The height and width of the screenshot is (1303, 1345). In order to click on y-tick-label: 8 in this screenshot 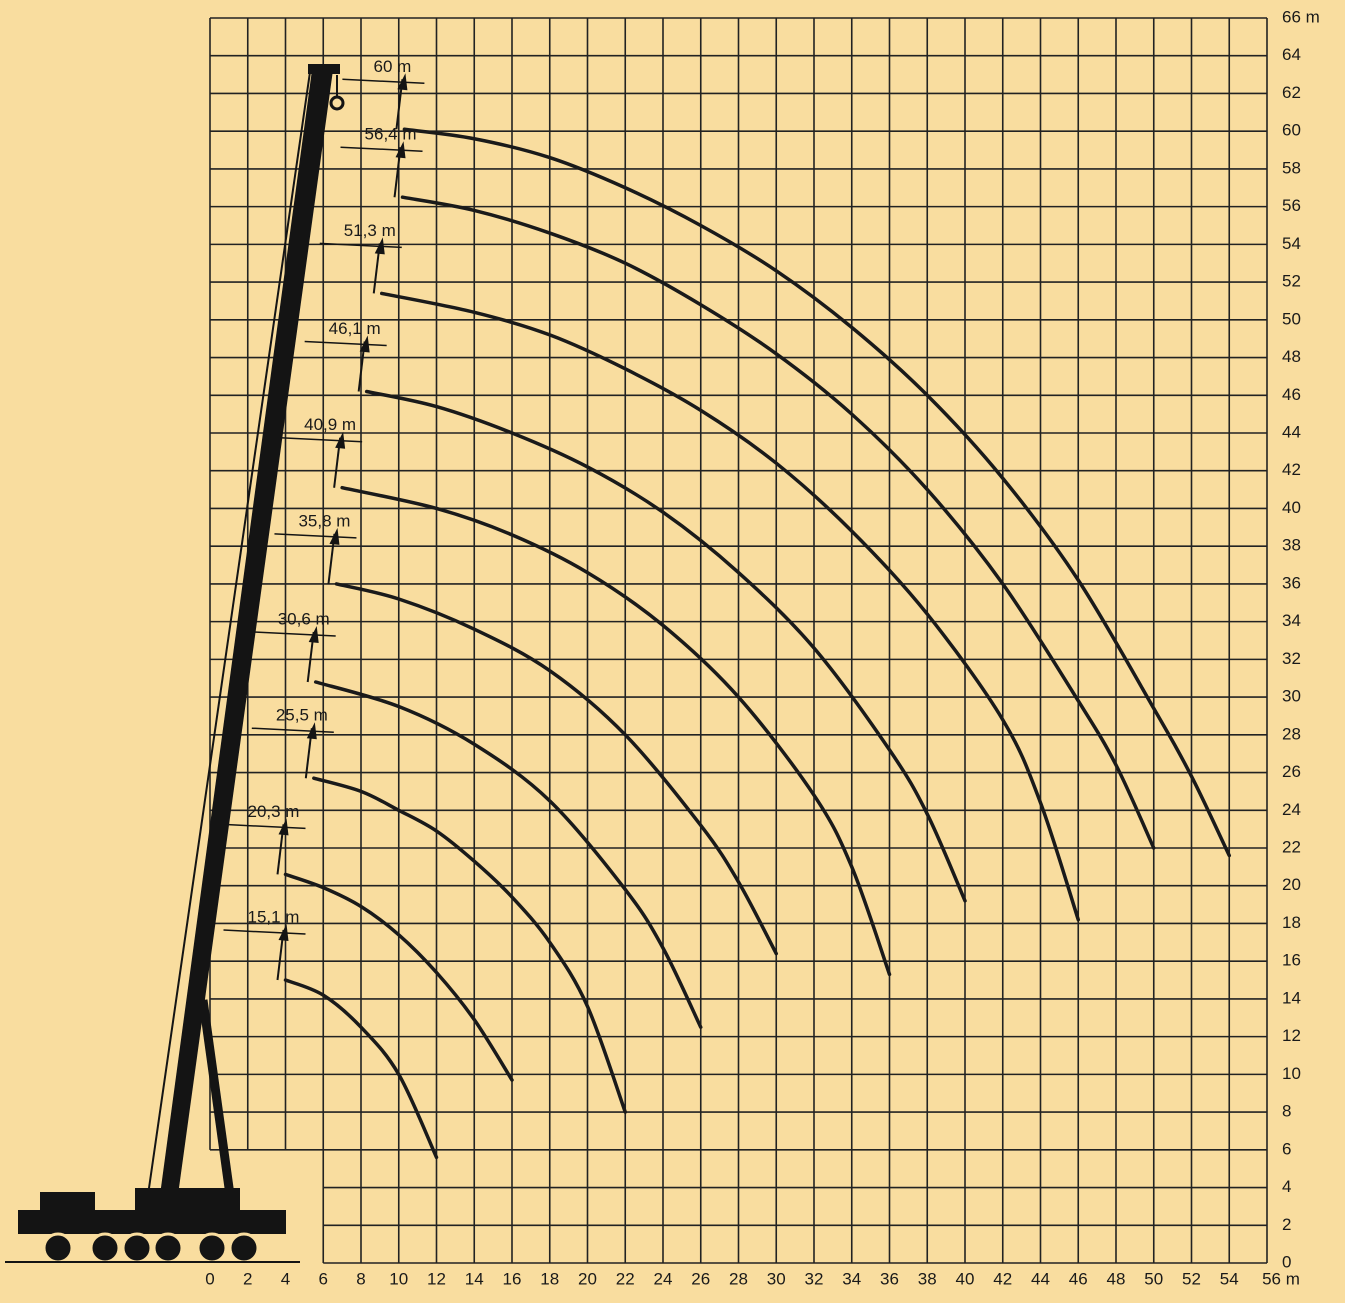, I will do `click(1286, 1111)`.